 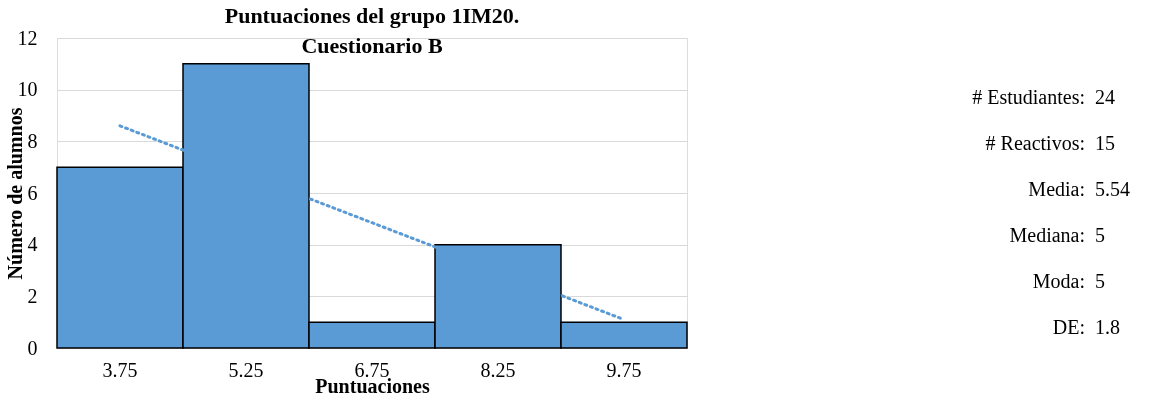 What do you see at coordinates (1079, 189) in the screenshot?
I see `text: Media: 5.54` at bounding box center [1079, 189].